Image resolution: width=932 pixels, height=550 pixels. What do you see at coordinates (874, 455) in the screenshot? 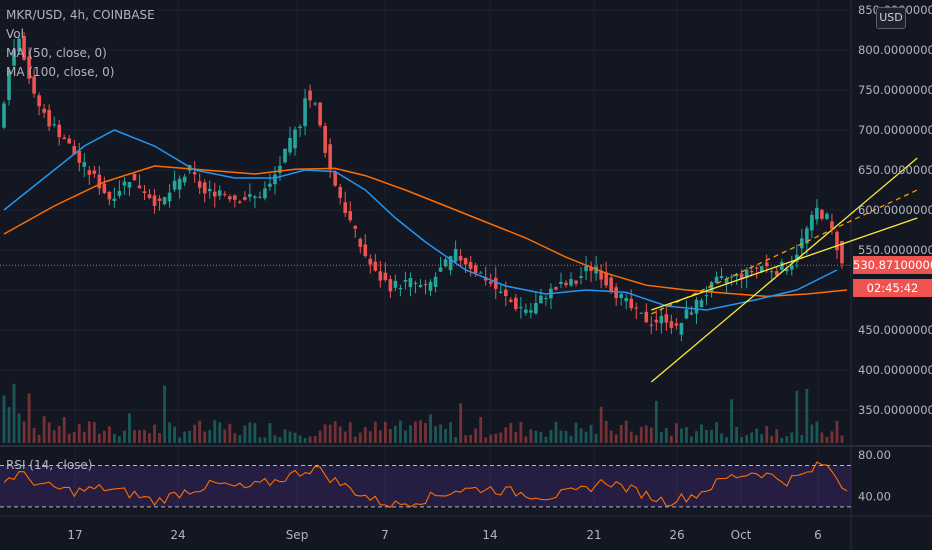
I see `rsi-axis-label: 80.00` at bounding box center [874, 455].